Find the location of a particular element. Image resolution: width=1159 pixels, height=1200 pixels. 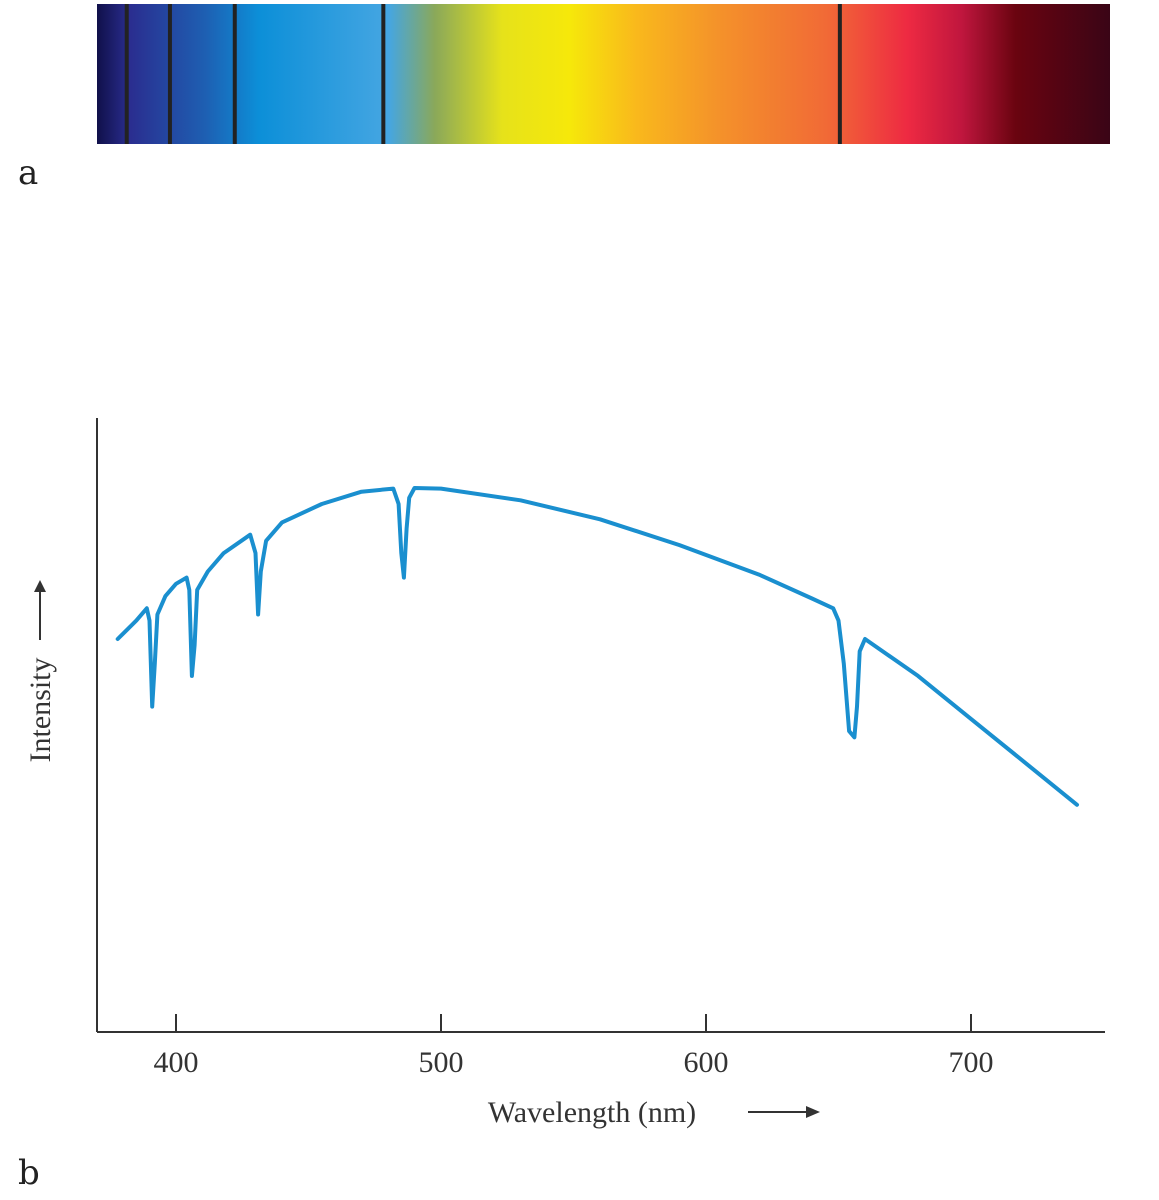

x-tick-label: 400 is located at coordinates (176, 1062).